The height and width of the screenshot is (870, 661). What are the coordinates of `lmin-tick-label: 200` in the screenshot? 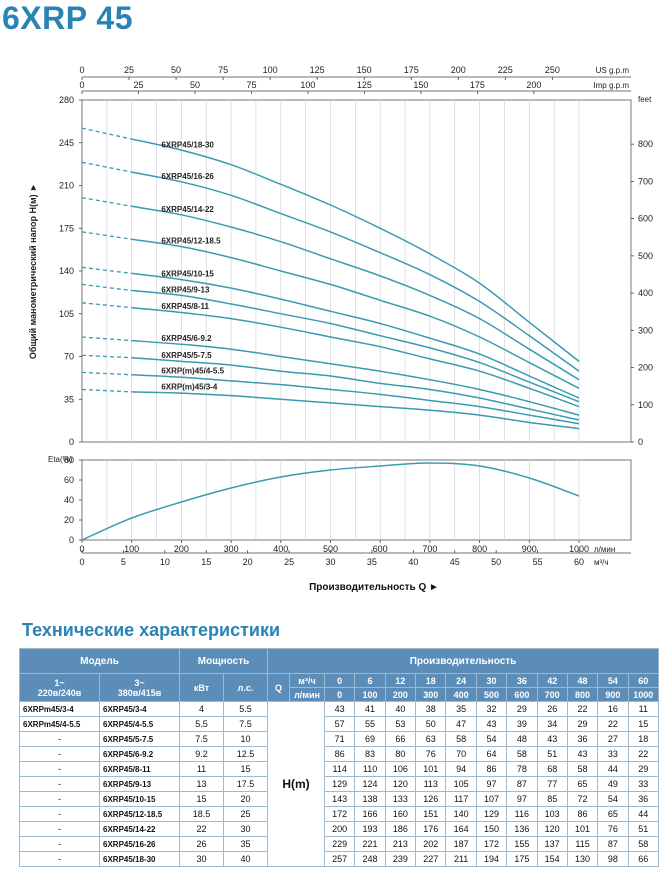 It's located at (181, 549).